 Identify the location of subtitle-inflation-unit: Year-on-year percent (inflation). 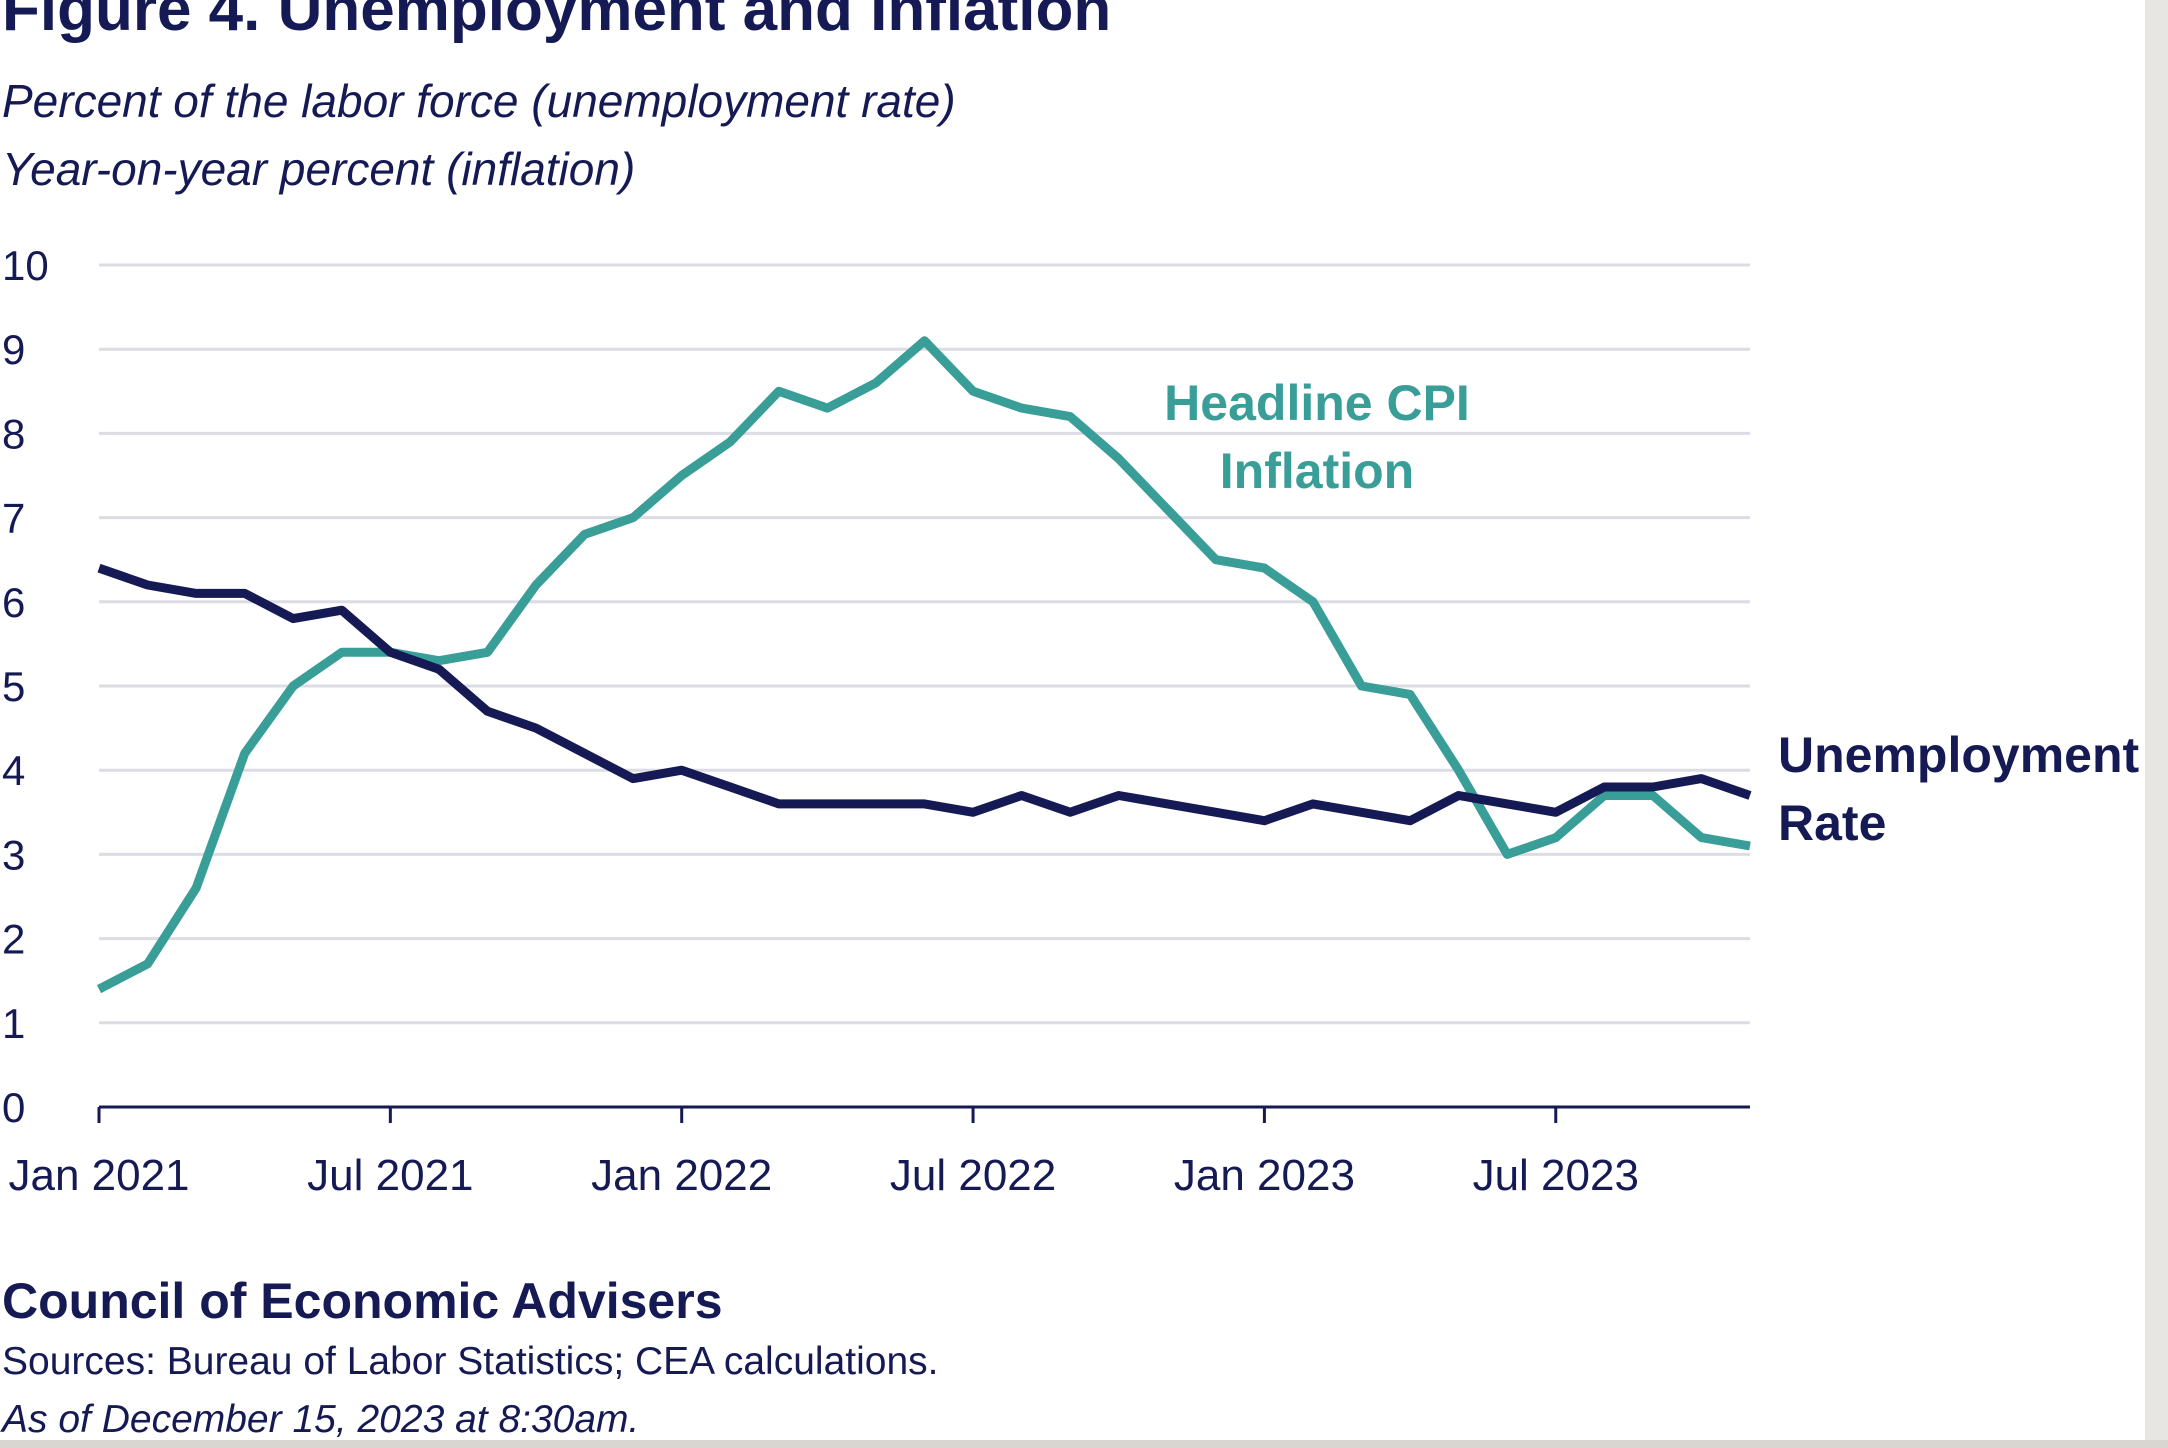
(319, 169).